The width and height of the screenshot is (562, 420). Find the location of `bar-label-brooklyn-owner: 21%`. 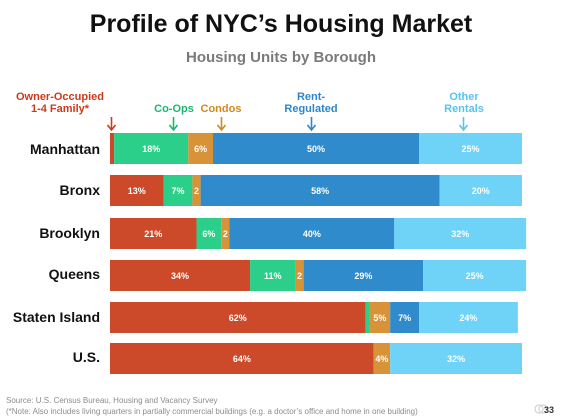

bar-label-brooklyn-owner: 21% is located at coordinates (153, 234).